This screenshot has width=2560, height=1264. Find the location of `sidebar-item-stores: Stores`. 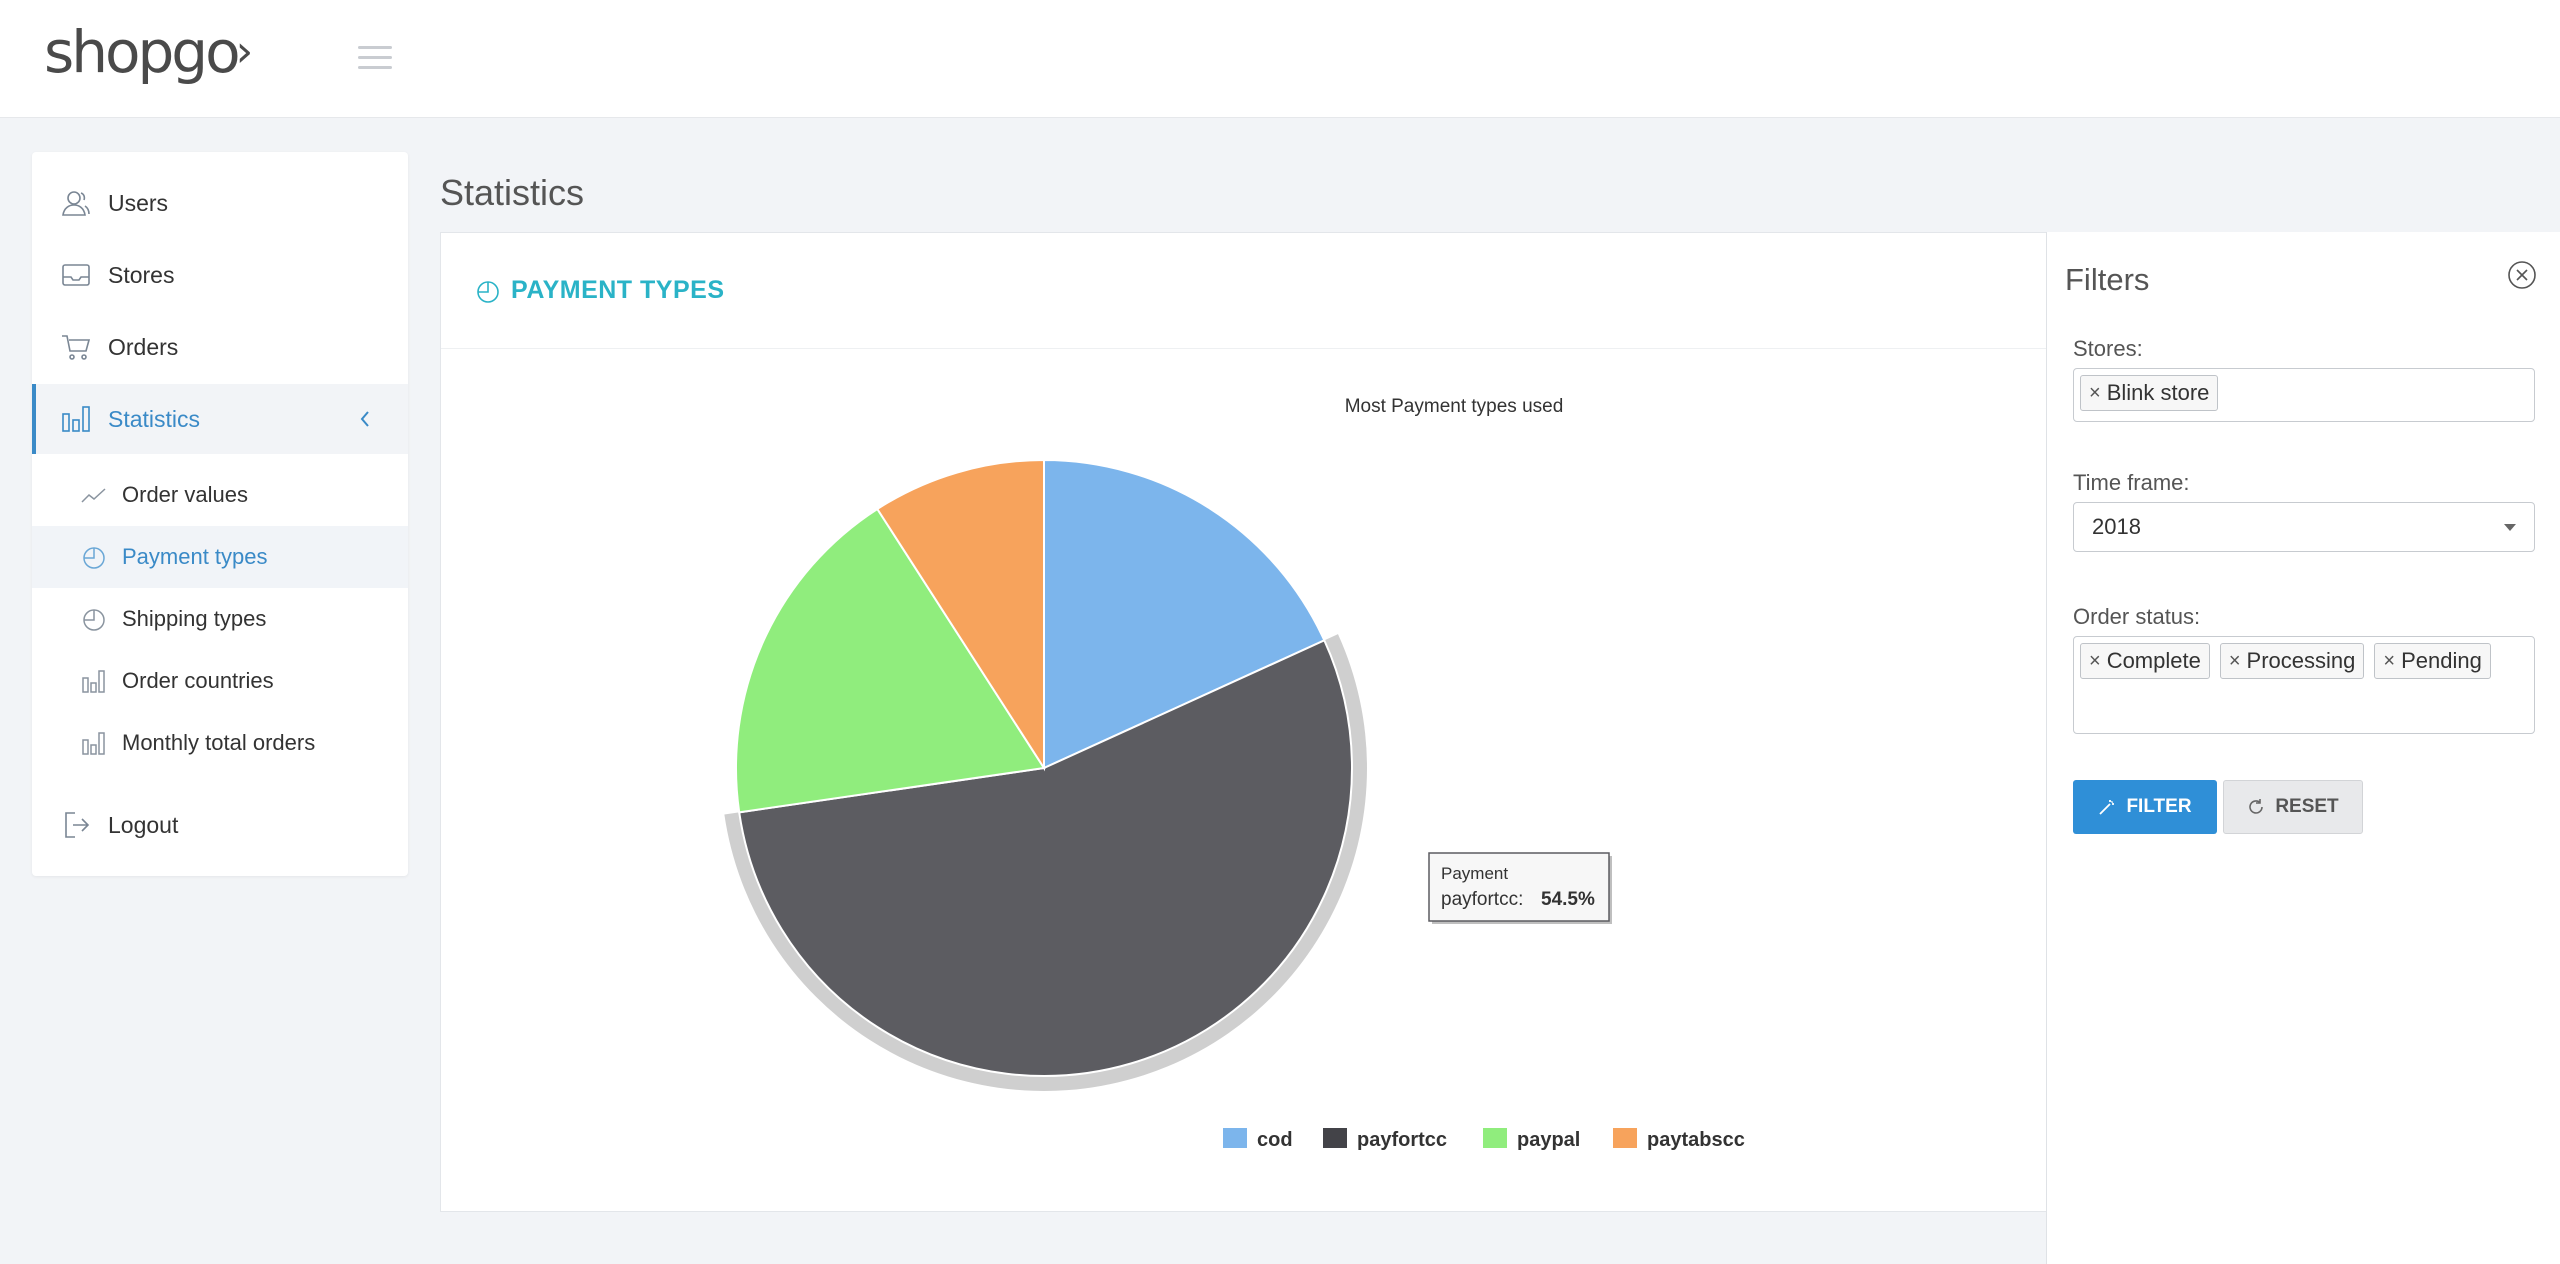

sidebar-item-stores: Stores is located at coordinates (220, 275).